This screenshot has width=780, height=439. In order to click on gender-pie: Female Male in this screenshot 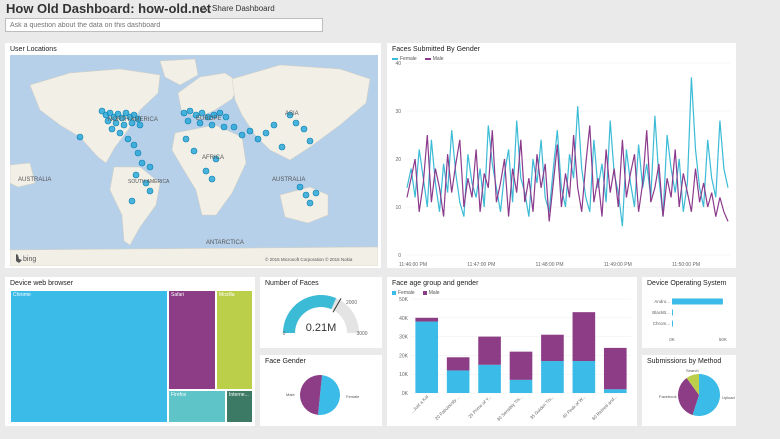, I will do `click(321, 390)`.